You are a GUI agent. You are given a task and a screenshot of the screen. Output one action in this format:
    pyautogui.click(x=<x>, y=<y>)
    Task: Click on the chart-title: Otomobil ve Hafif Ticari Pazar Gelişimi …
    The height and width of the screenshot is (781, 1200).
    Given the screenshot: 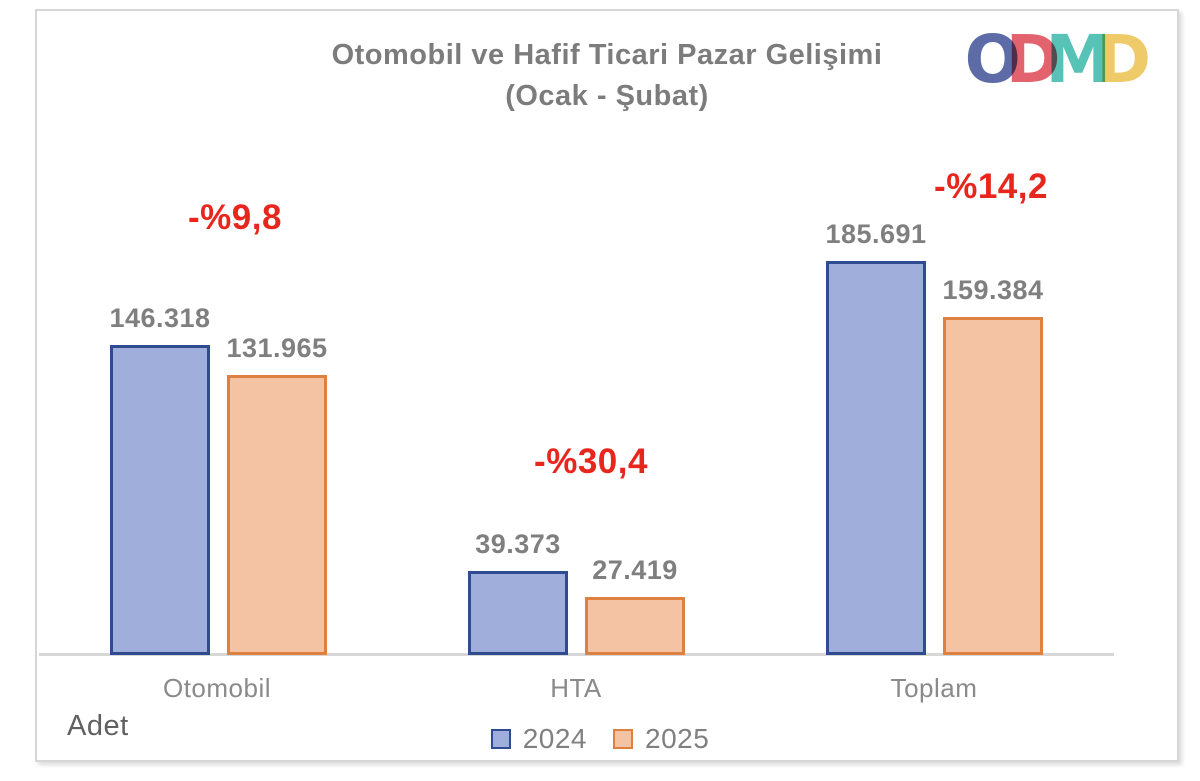 What is the action you would take?
    pyautogui.click(x=607, y=76)
    